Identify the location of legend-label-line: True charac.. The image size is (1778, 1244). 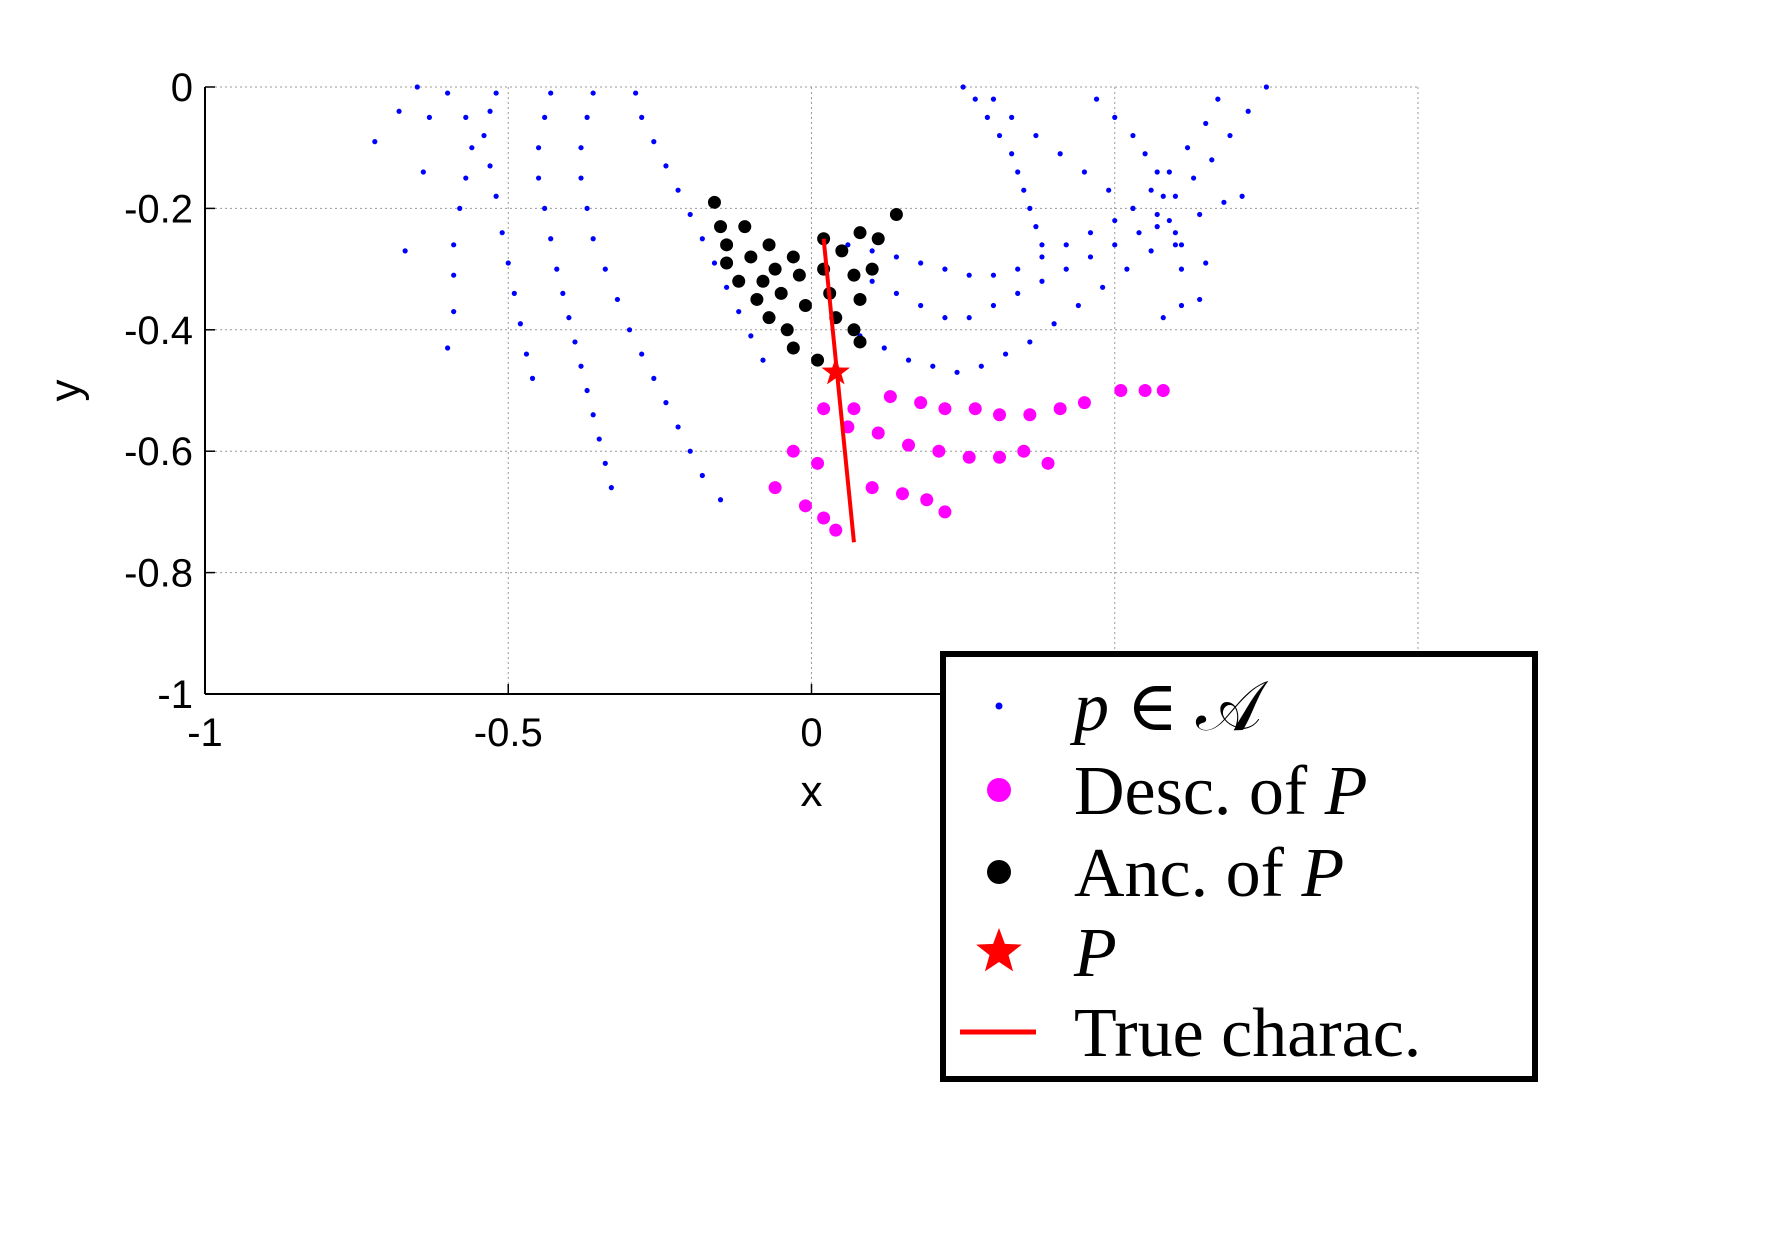
(1247, 1033).